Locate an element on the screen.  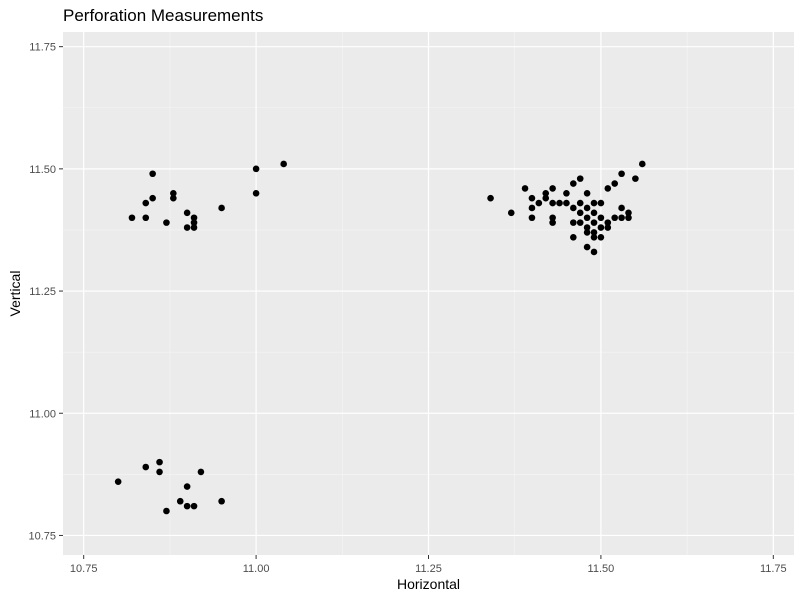
x-tick-label: 10.75 is located at coordinates (84, 569).